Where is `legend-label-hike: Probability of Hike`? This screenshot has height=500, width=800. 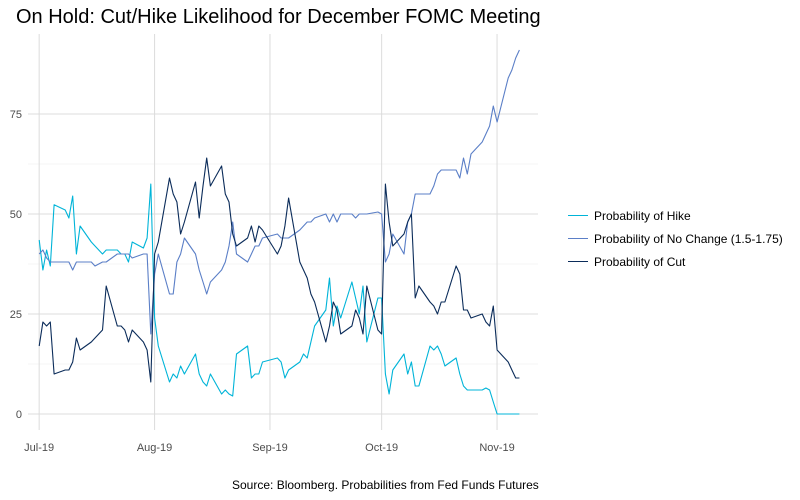
legend-label-hike: Probability of Hike is located at coordinates (642, 215).